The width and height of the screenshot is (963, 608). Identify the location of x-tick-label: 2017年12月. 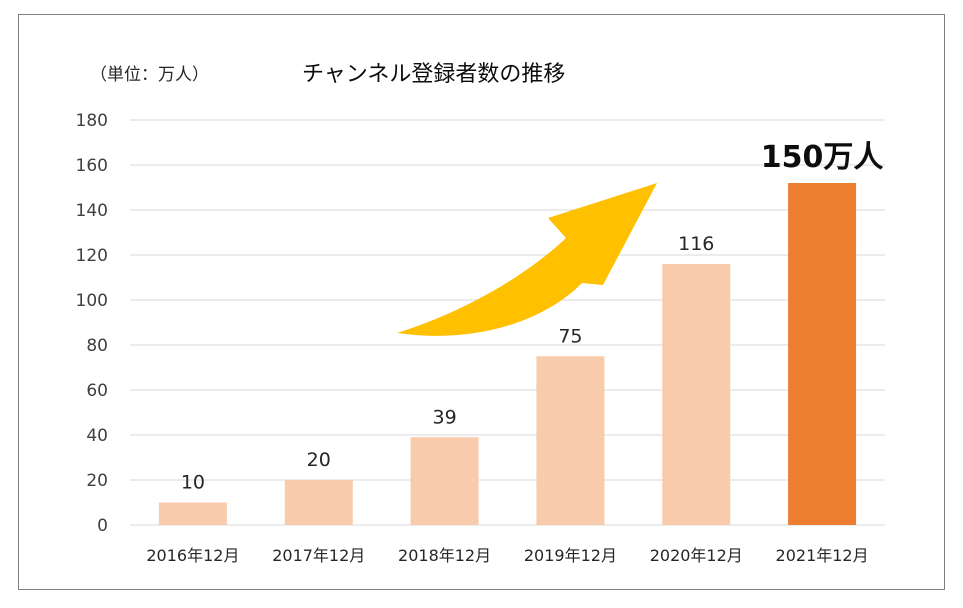
(318, 555).